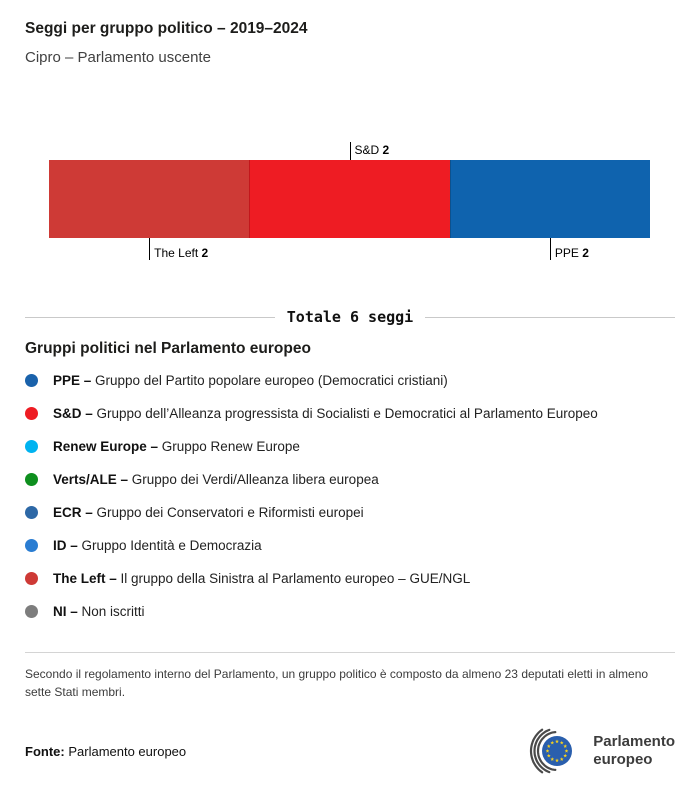  Describe the element at coordinates (350, 151) in the screenshot. I see `tick-sd` at that location.